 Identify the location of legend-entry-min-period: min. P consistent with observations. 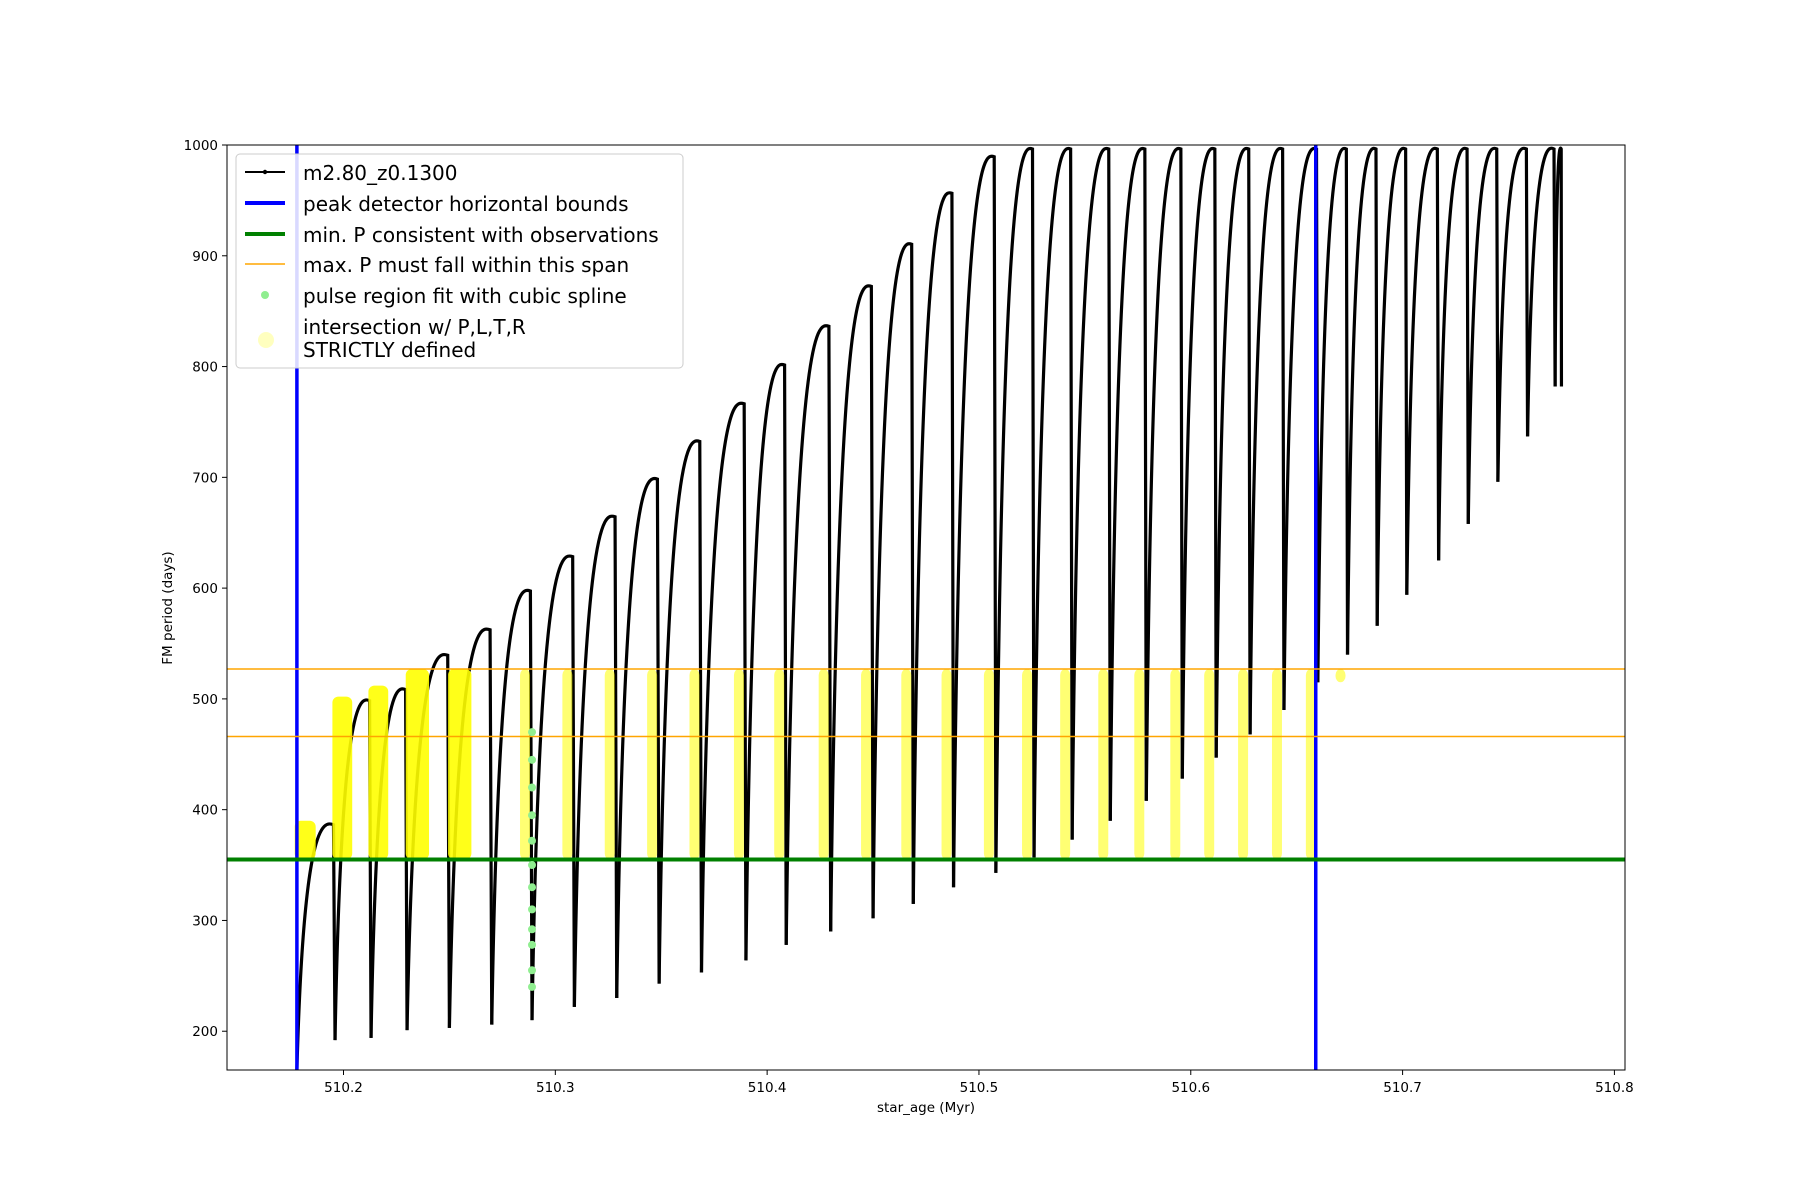
(452, 235).